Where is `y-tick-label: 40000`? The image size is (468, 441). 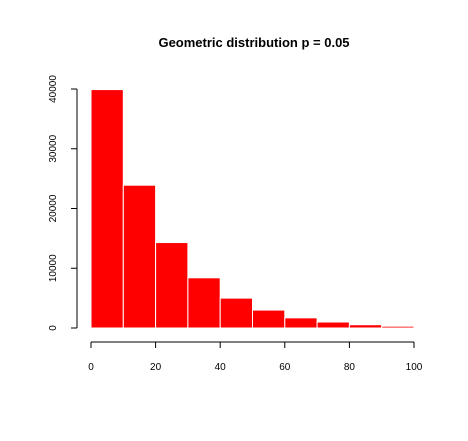
y-tick-label: 40000 is located at coordinates (53, 89).